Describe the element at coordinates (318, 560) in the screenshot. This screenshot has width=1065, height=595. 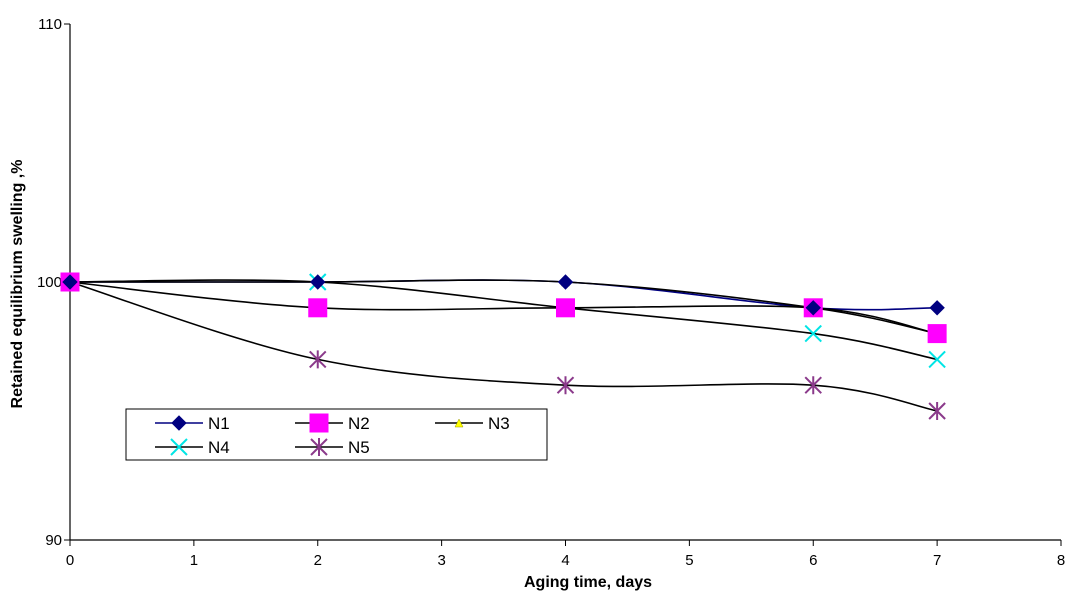
I see `x-tick-label: 2` at that location.